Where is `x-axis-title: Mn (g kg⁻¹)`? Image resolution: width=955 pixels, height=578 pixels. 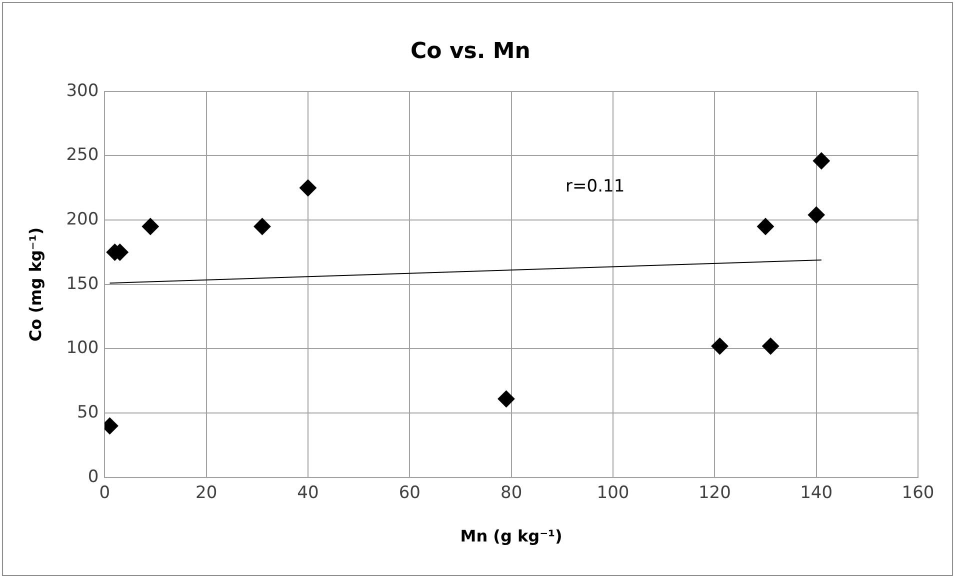 x-axis-title: Mn (g kg⁻¹) is located at coordinates (511, 536).